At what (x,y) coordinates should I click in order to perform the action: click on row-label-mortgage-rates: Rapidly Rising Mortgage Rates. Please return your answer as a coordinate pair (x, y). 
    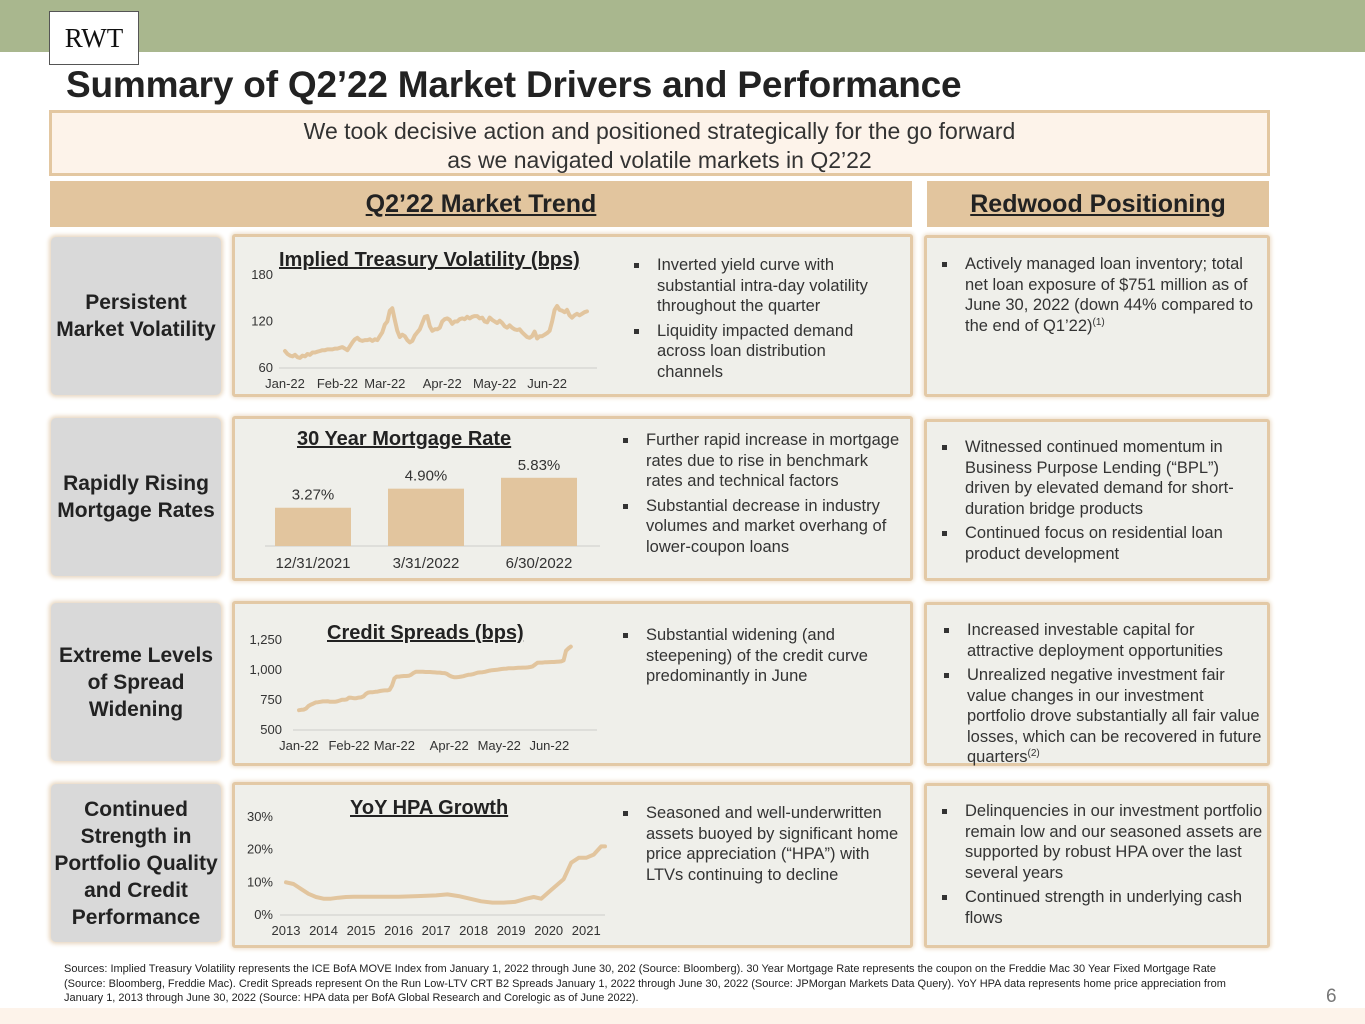
    Looking at the image, I should click on (136, 497).